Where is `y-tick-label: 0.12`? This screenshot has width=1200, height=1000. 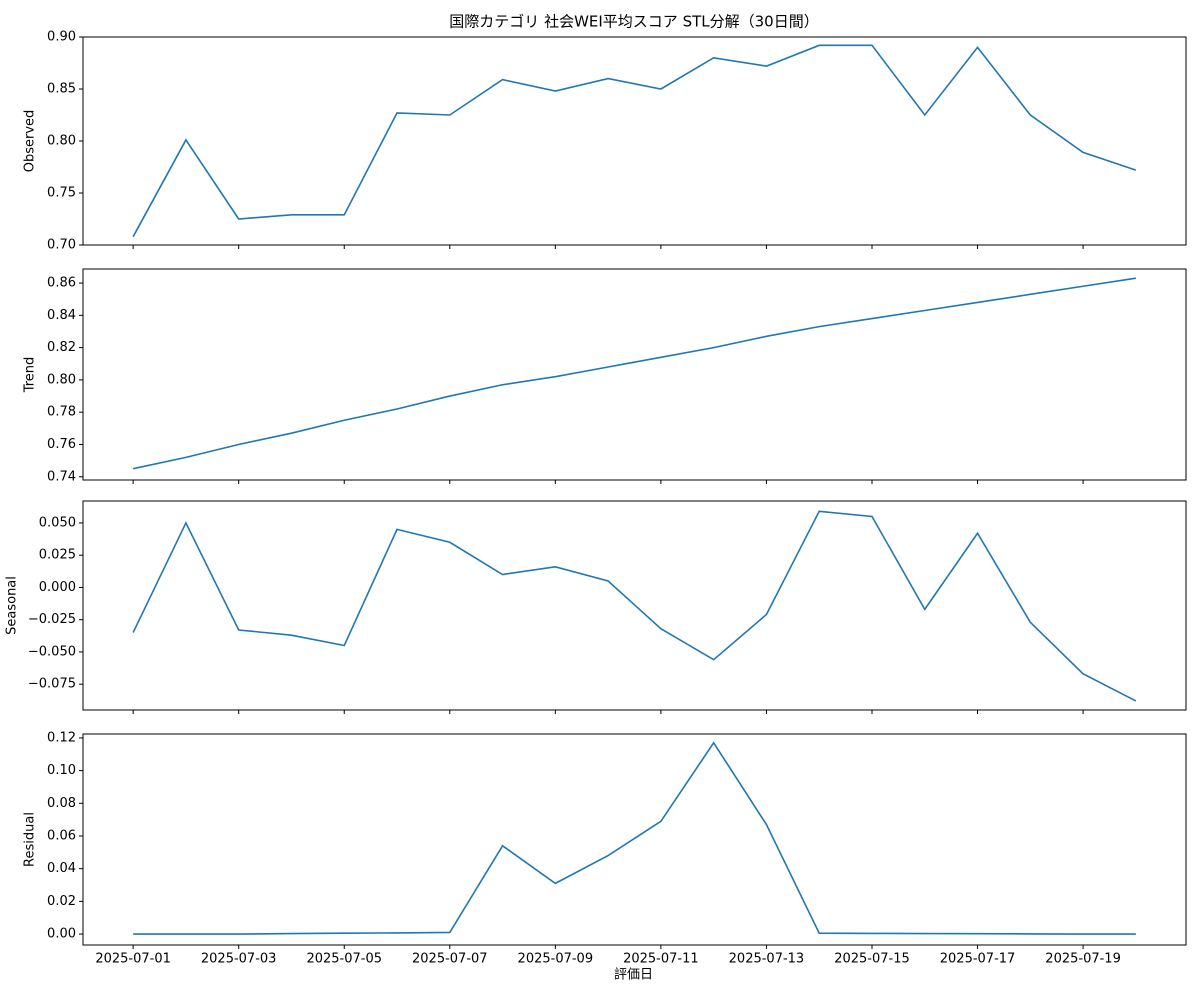 y-tick-label: 0.12 is located at coordinates (61, 737).